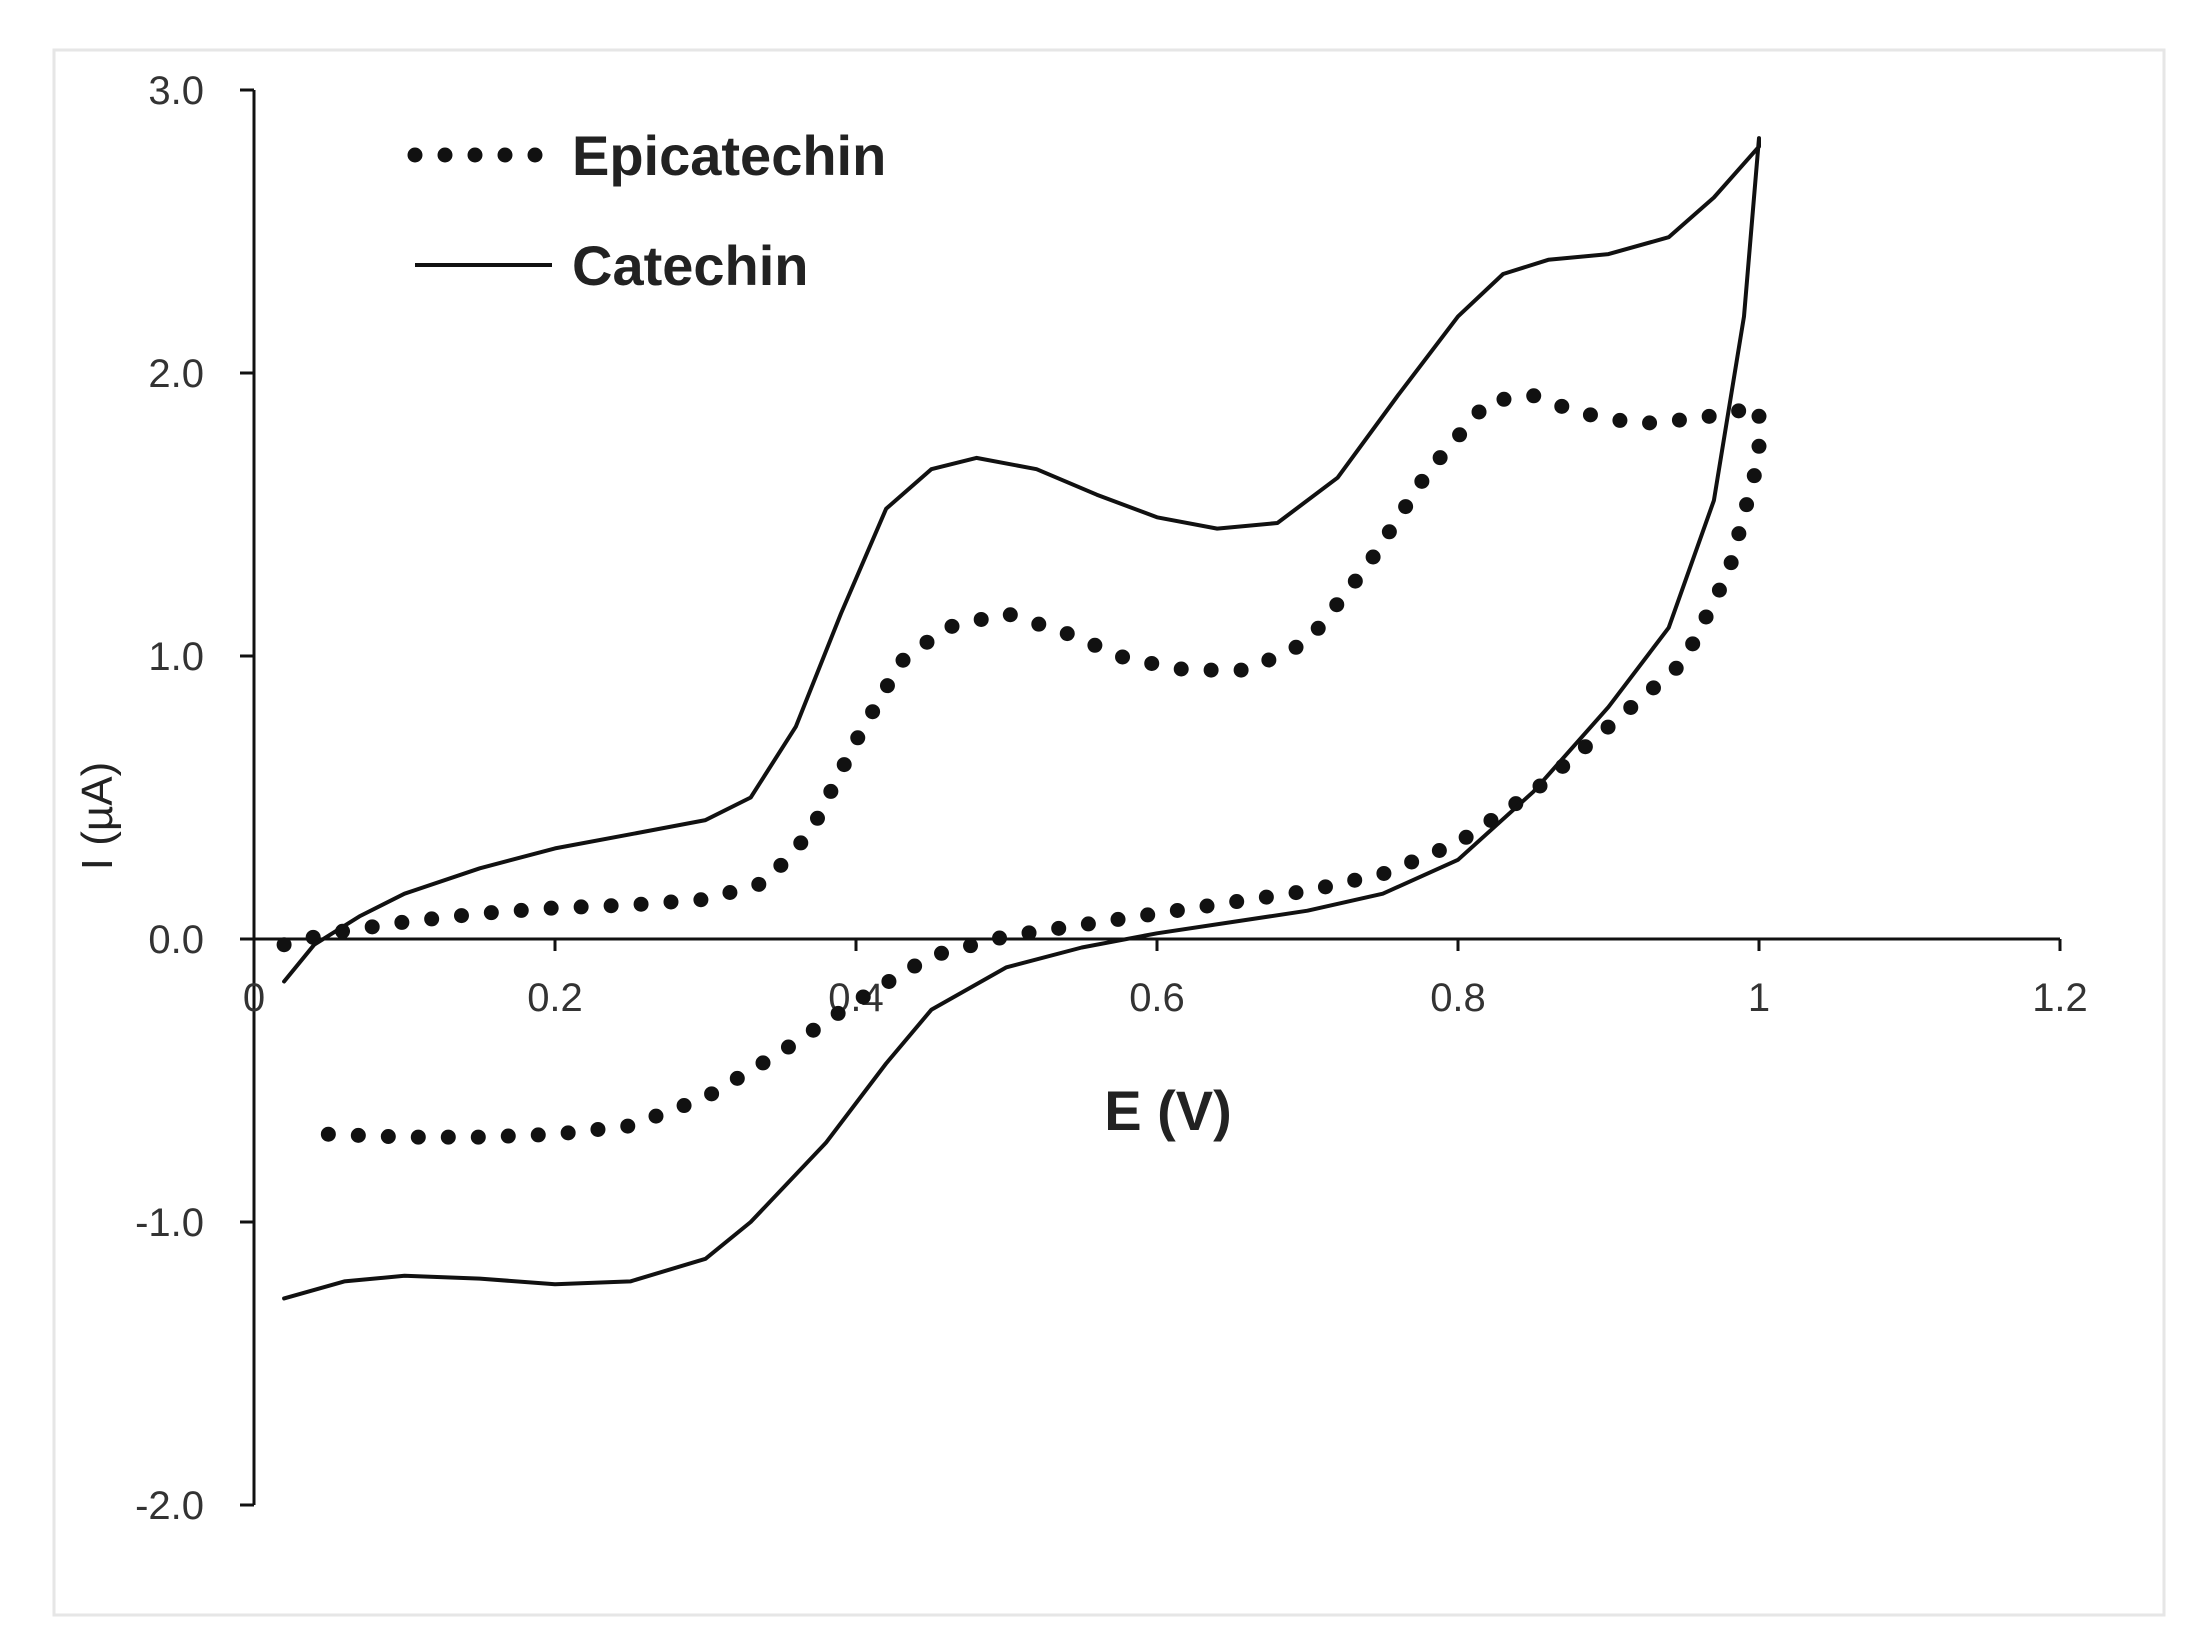  What do you see at coordinates (1458, 998) in the screenshot?
I see `x-tick-label: 0.8` at bounding box center [1458, 998].